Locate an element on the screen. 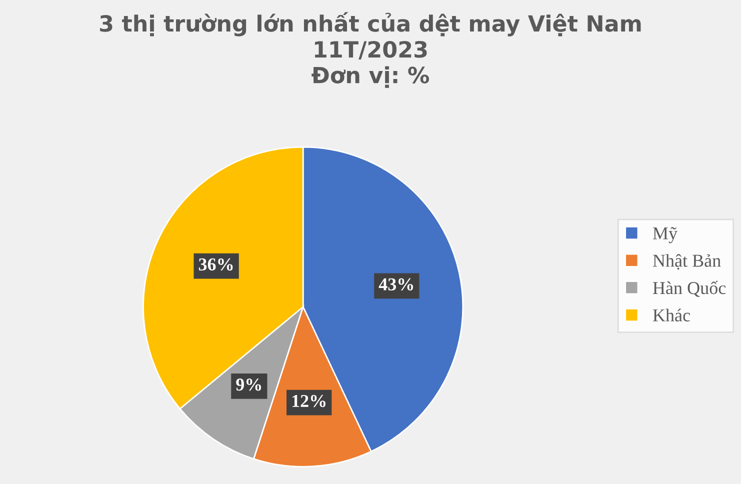 The width and height of the screenshot is (741, 484). legend-label: Mỹ is located at coordinates (665, 235).